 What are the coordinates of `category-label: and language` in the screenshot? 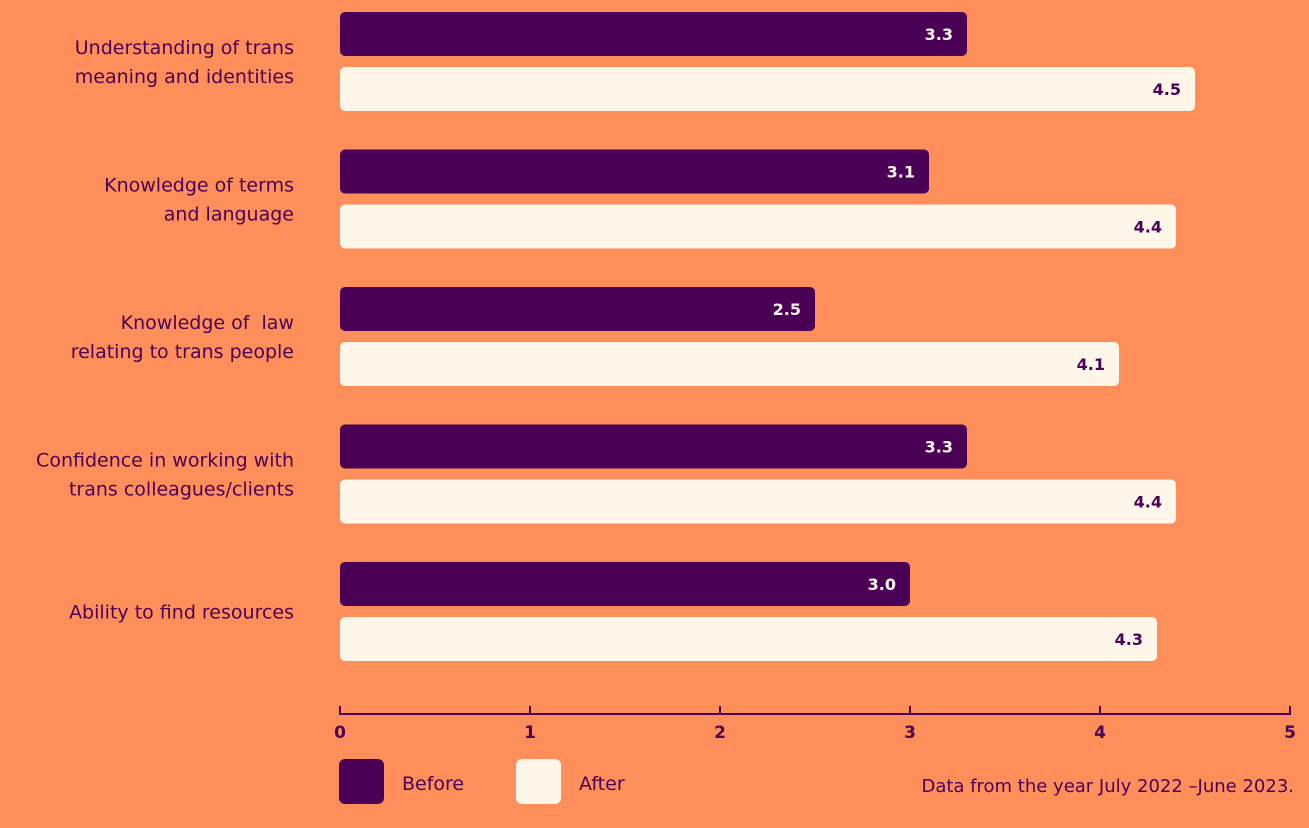 It's located at (229, 215).